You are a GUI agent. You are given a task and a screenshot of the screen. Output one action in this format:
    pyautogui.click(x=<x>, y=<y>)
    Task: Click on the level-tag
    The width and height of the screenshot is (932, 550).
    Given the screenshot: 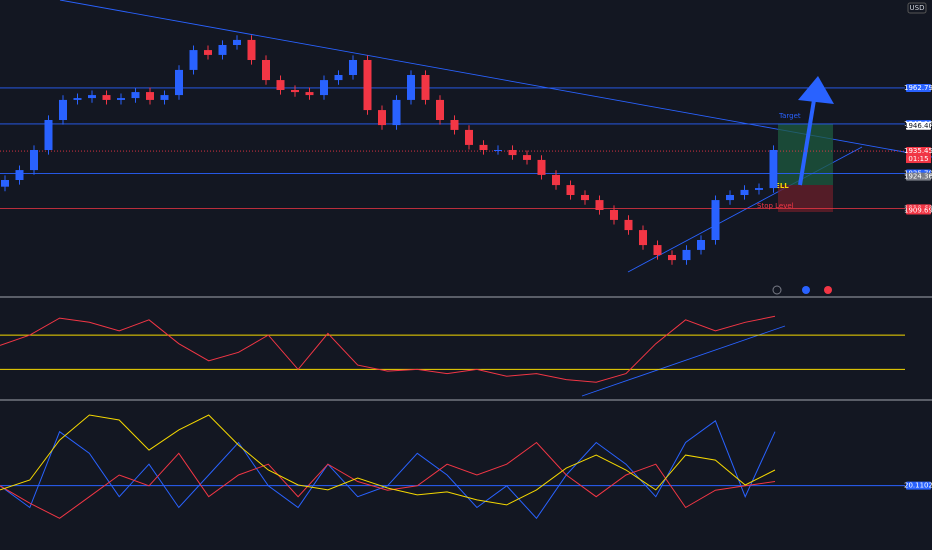 What is the action you would take?
    pyautogui.click(x=918, y=485)
    